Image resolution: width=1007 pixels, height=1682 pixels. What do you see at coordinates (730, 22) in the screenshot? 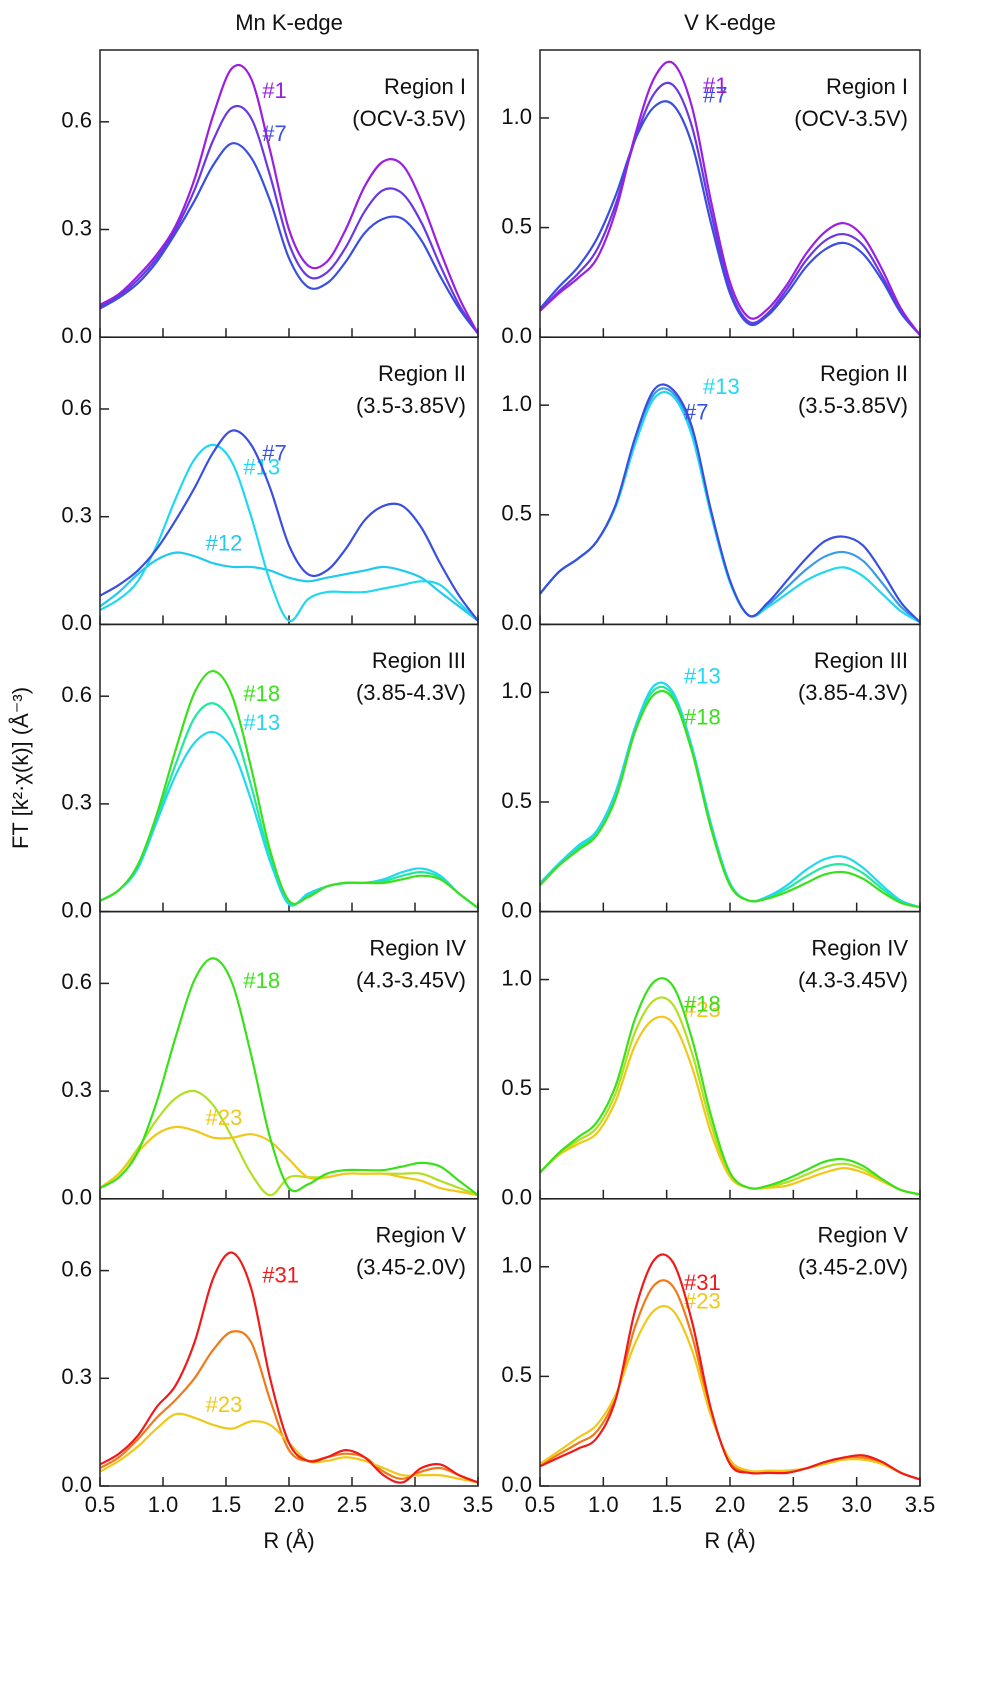
I see `column-title: V K-edge` at bounding box center [730, 22].